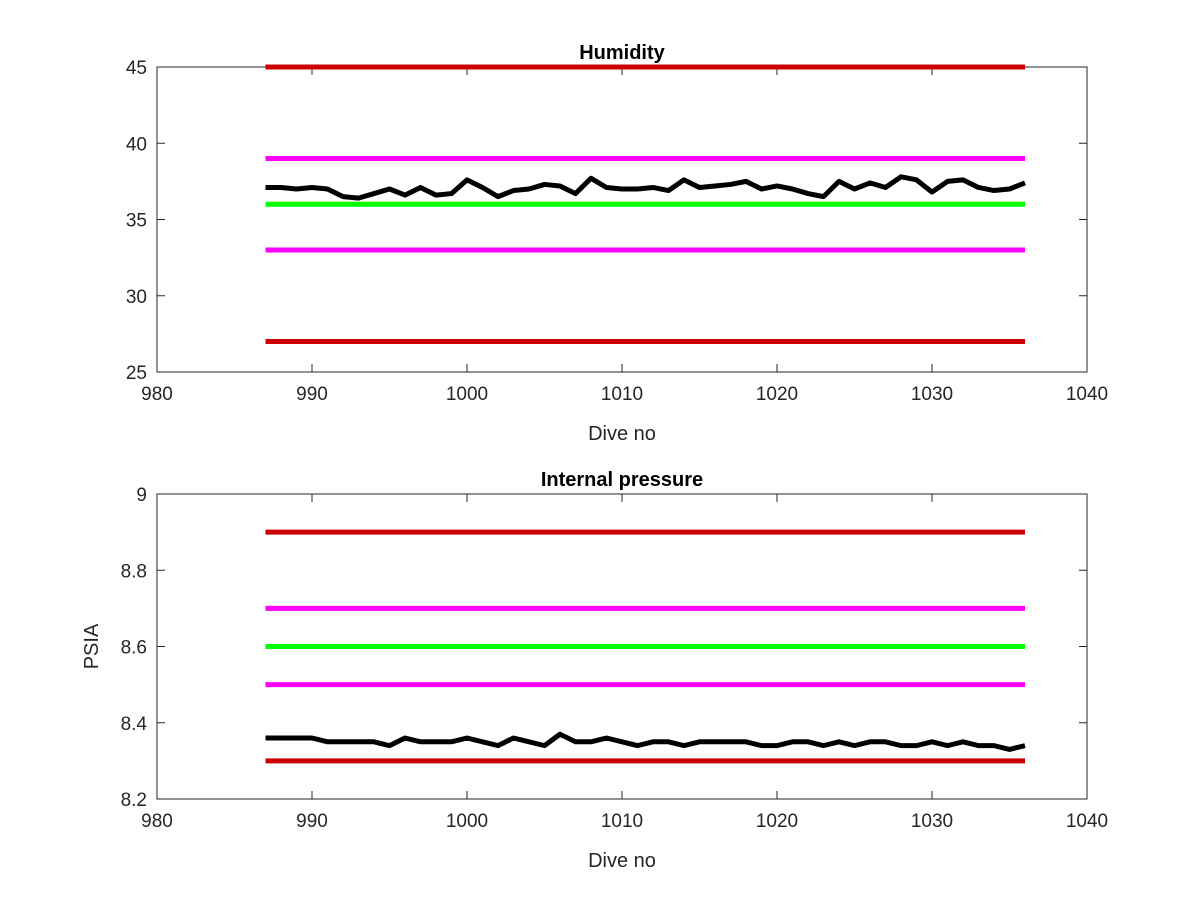 The image size is (1200, 900). Describe the element at coordinates (92, 646) in the screenshot. I see `y-axis-label: PSIA` at that location.